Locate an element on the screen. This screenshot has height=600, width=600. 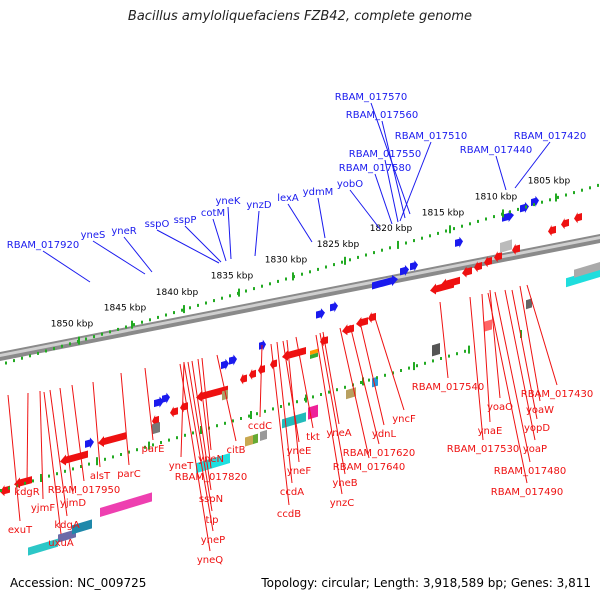
forward-gene-label: lexA is located at coordinates (288, 198).